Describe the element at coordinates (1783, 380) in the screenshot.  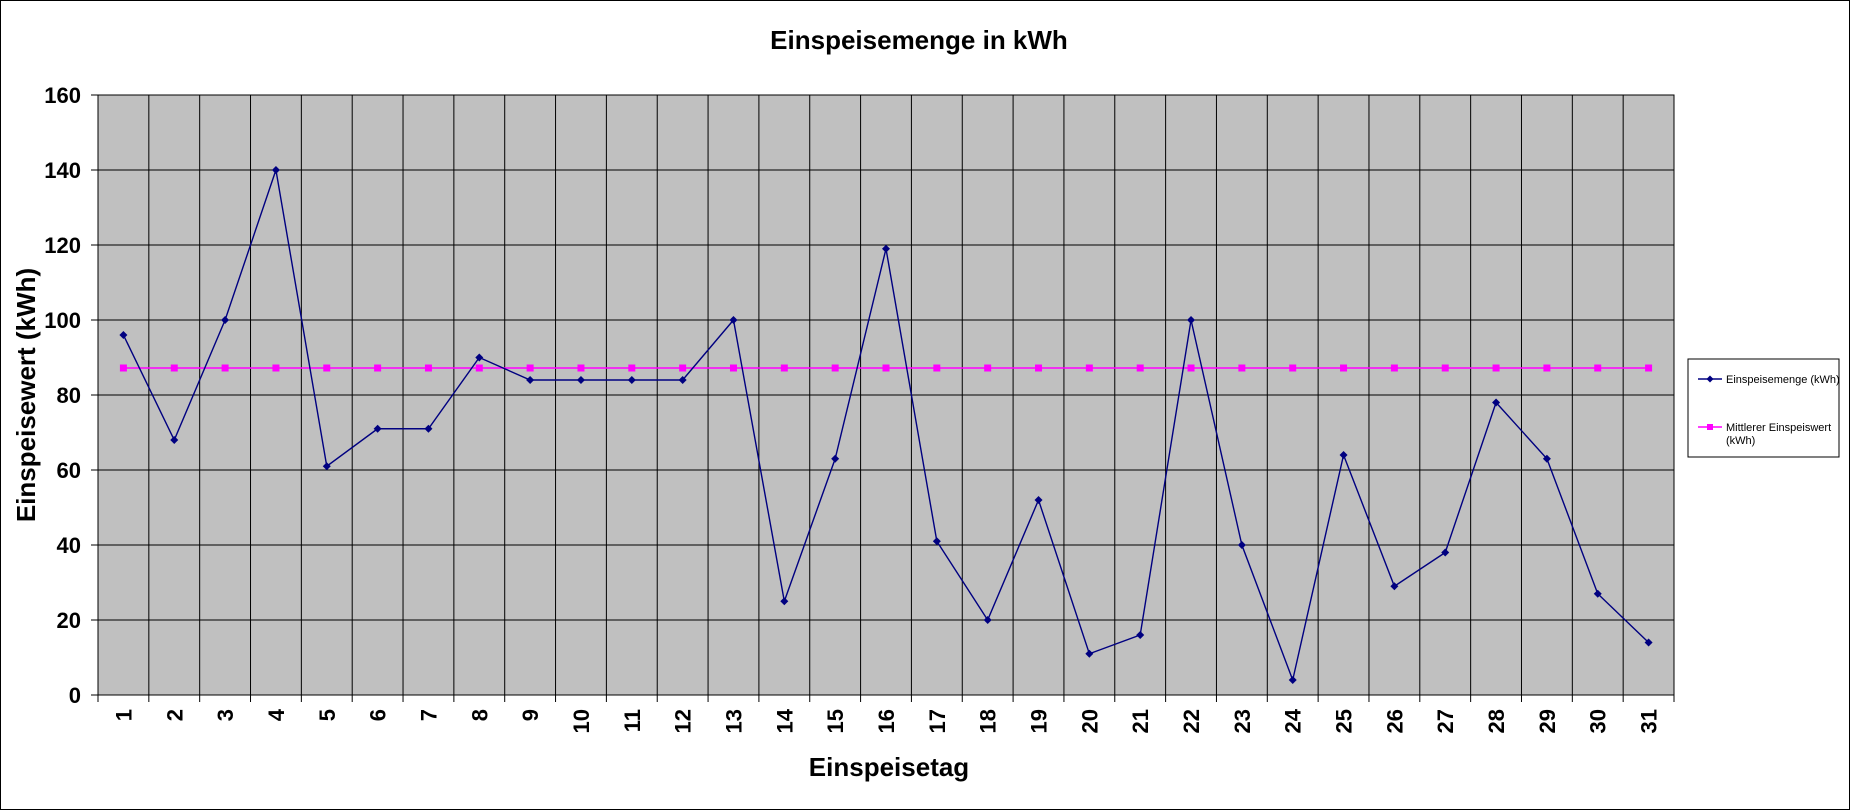
I see `legend-label: Einspeisemenge (kWh)` at that location.